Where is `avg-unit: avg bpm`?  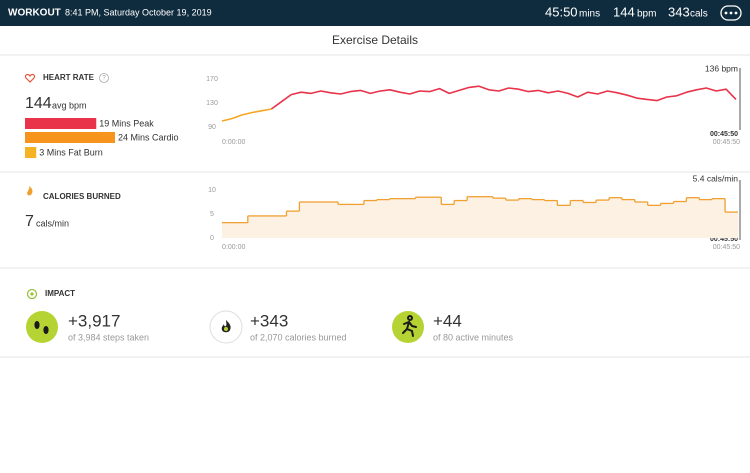
avg-unit: avg bpm is located at coordinates (69, 105).